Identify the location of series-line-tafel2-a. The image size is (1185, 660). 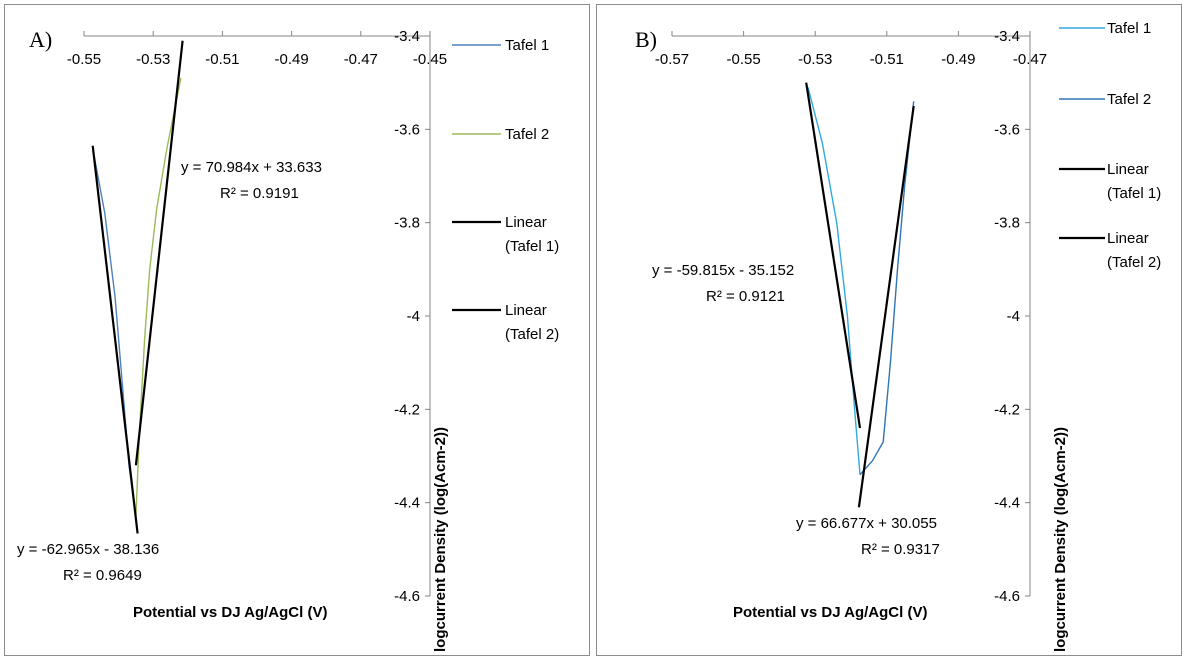
(158, 297).